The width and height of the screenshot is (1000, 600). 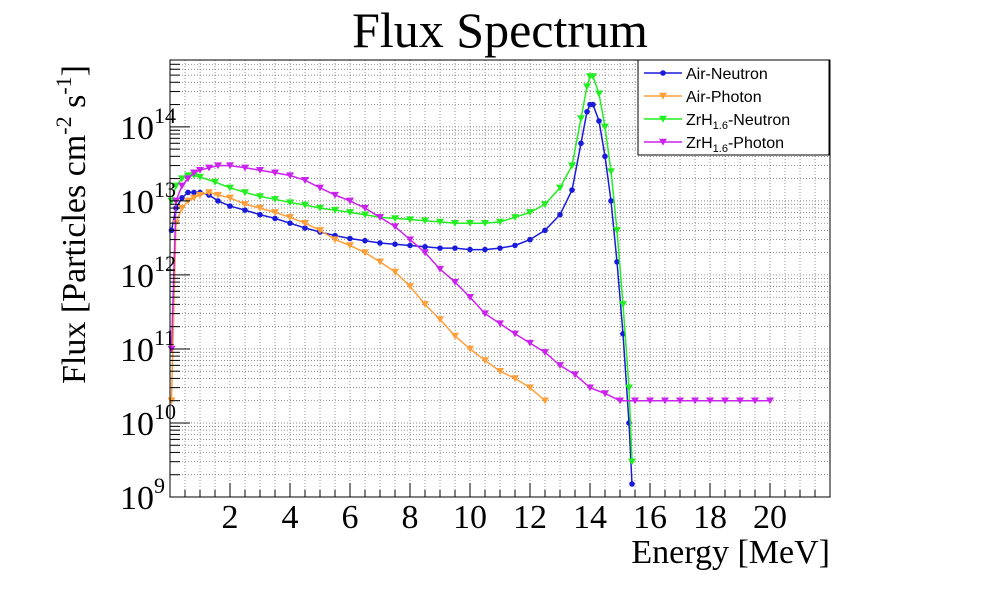 What do you see at coordinates (770, 517) in the screenshot?
I see `x-tick-label: 20` at bounding box center [770, 517].